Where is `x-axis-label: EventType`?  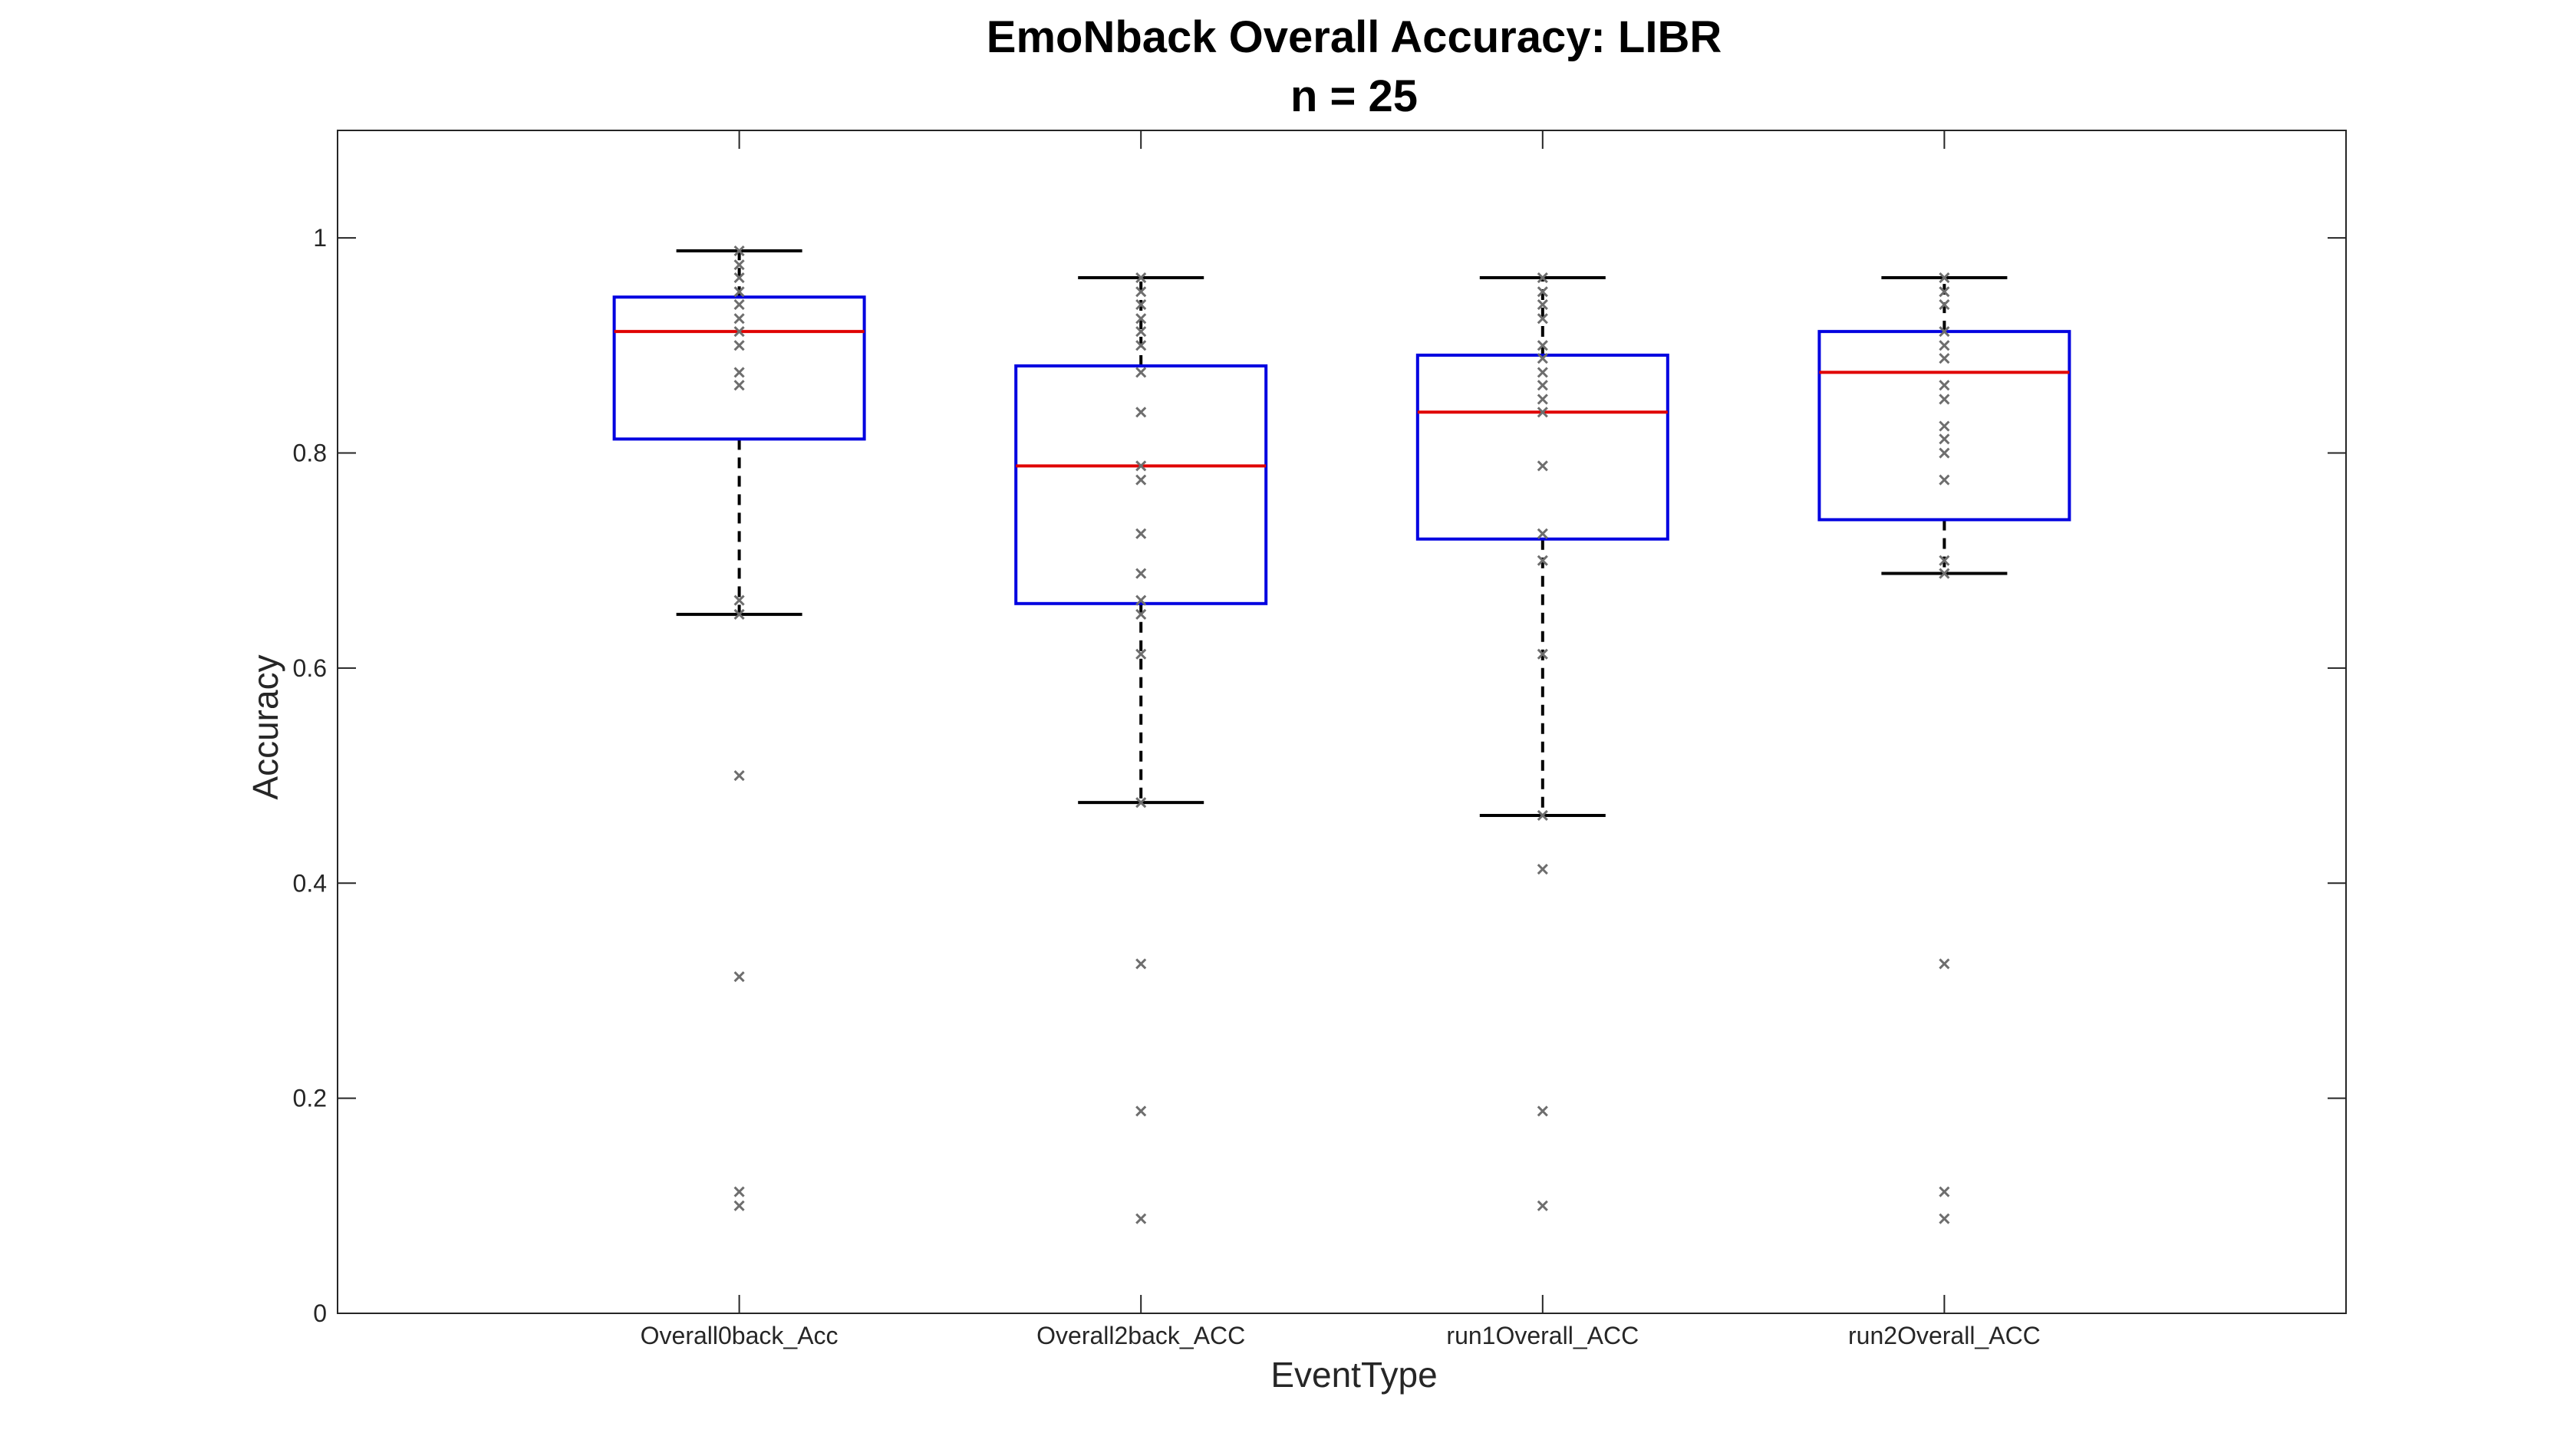 x-axis-label: EventType is located at coordinates (1353, 1375).